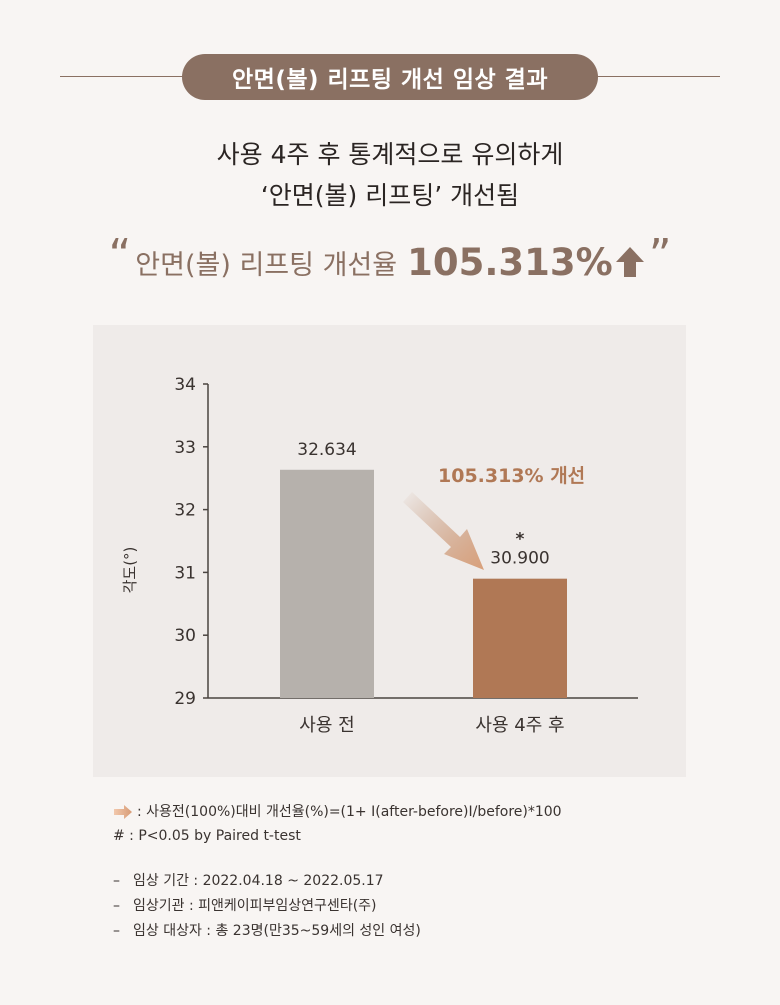 This screenshot has width=780, height=1005. I want to click on right-arrow-icon, so click(123, 812).